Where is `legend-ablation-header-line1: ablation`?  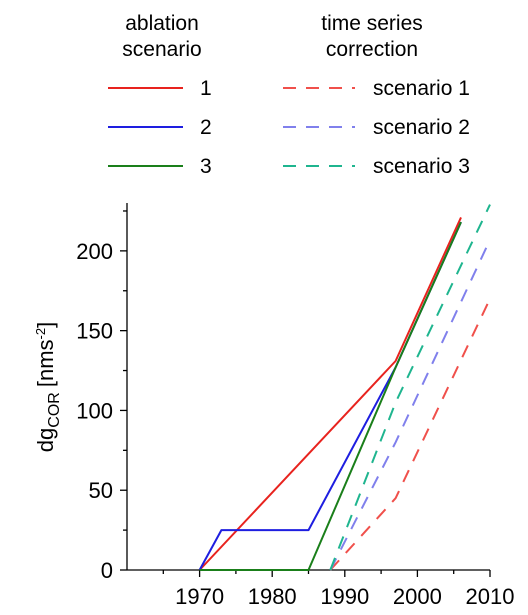 legend-ablation-header-line1: ablation is located at coordinates (162, 23).